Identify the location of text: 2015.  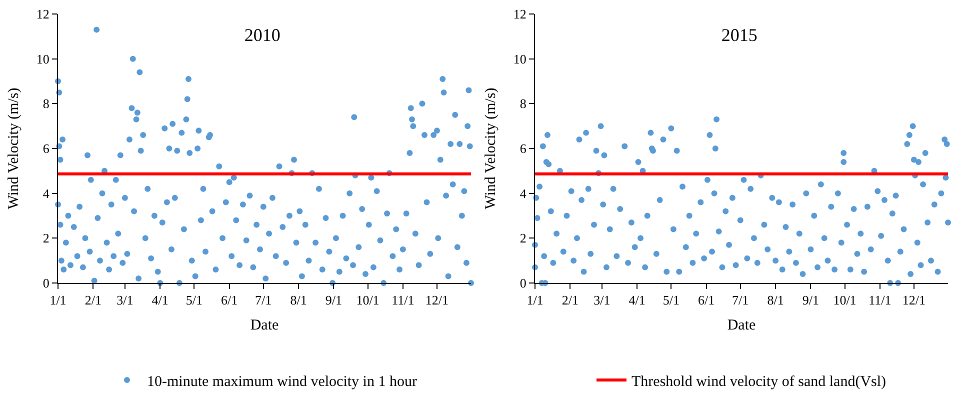
(739, 34).